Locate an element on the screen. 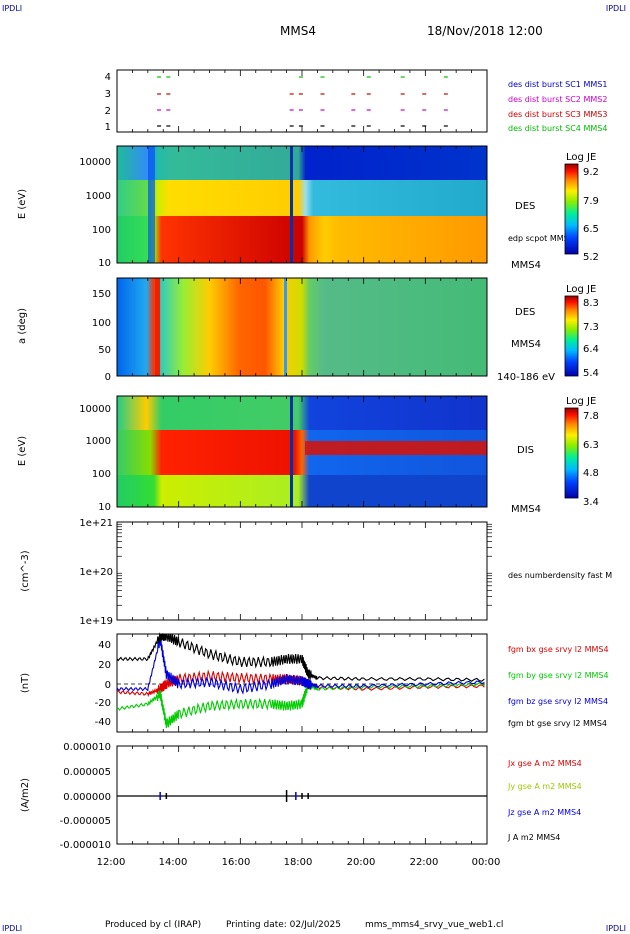 This screenshot has height=934, width=630. burst-label-sc2: des dist burst SC2 MMS2 is located at coordinates (558, 99).